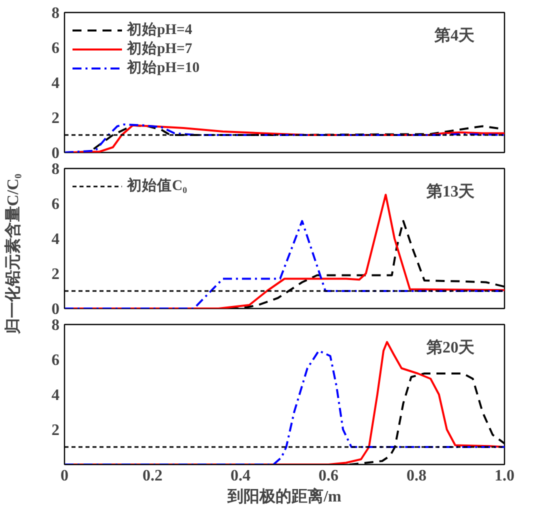 Image resolution: width=536 pixels, height=522 pixels. Describe the element at coordinates (163, 67) in the screenshot. I see `legend-label: 初始pH=10` at that location.